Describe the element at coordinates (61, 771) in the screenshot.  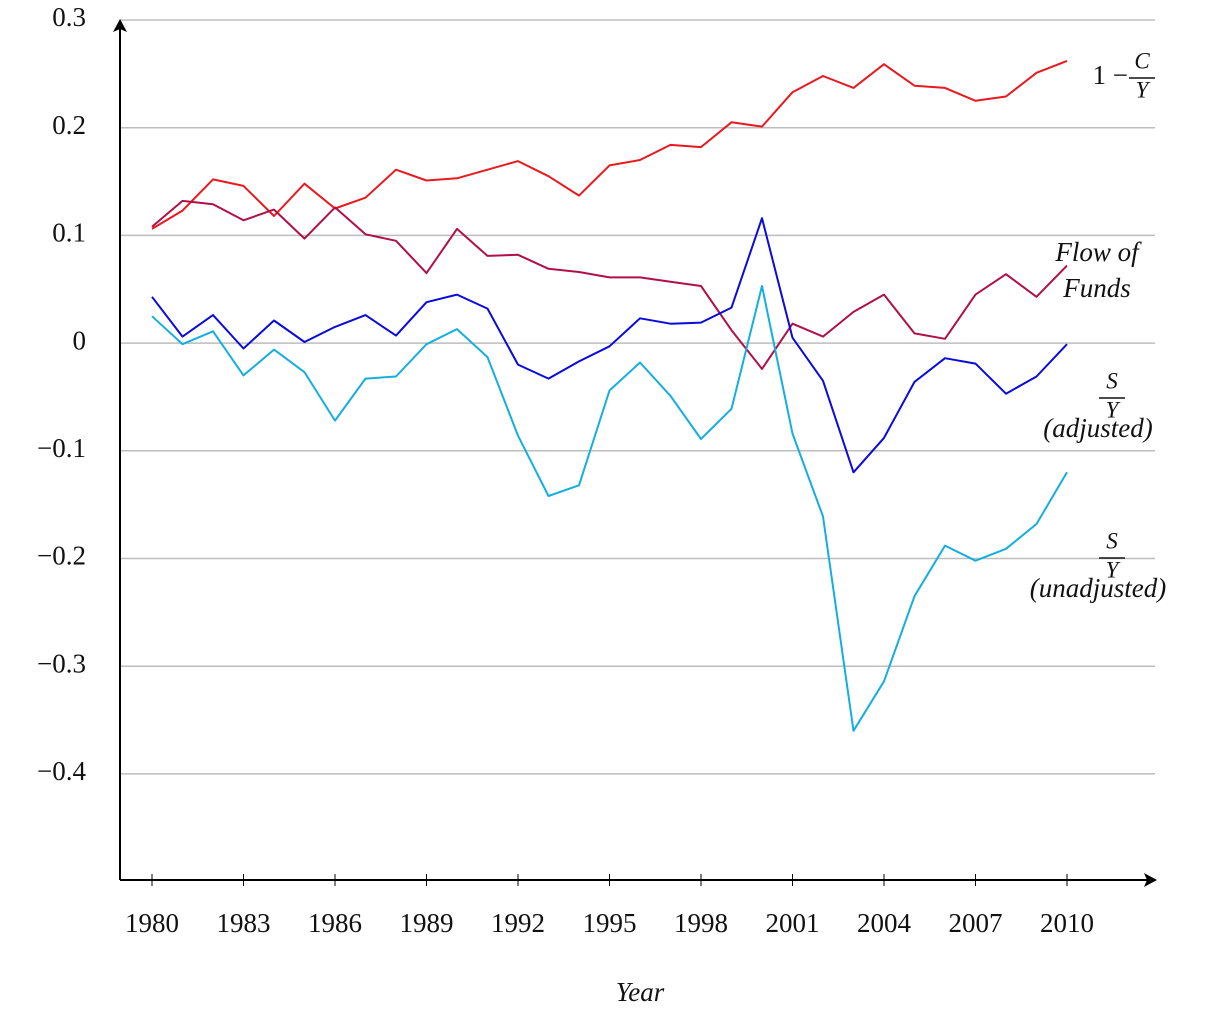
I see `y-tick-label: −0.4` at that location.